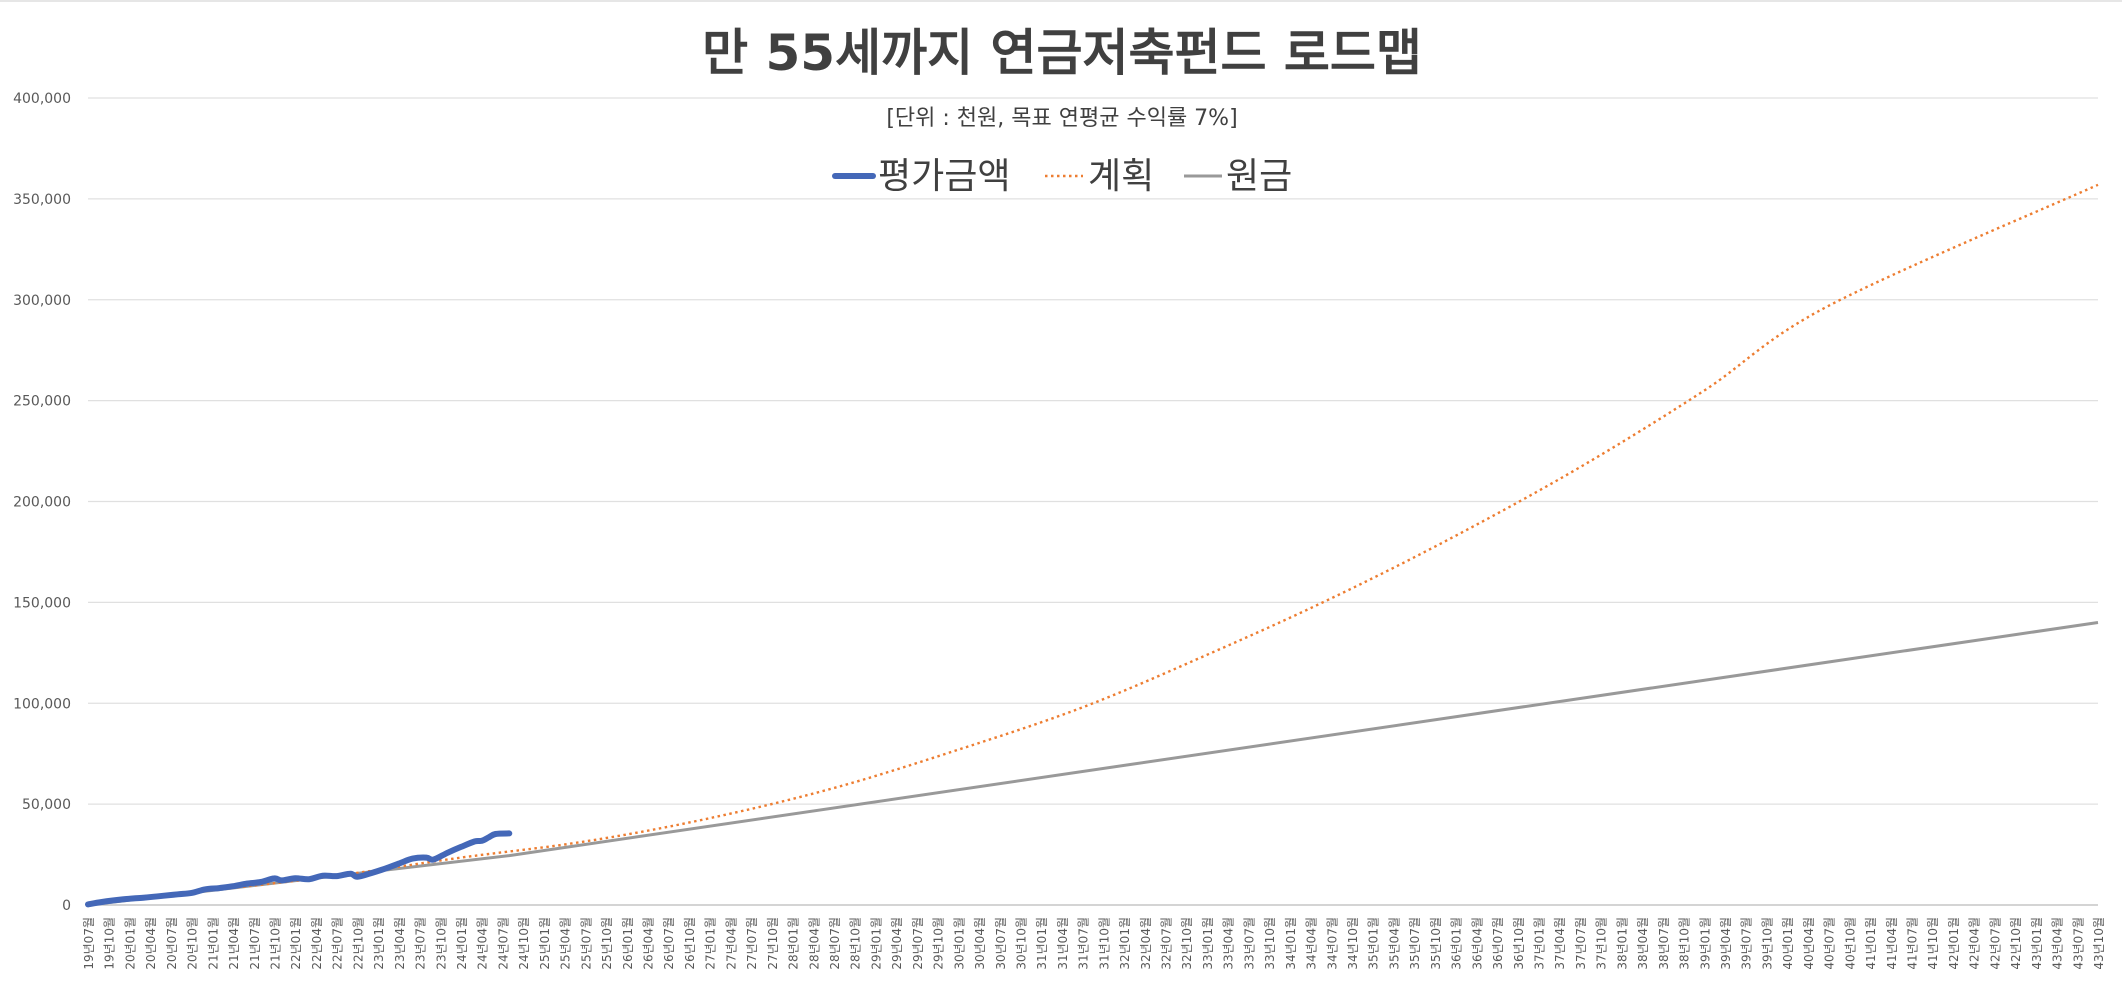  Describe the element at coordinates (2058, 943) in the screenshot. I see `x-tick-label: 43년04월` at that location.